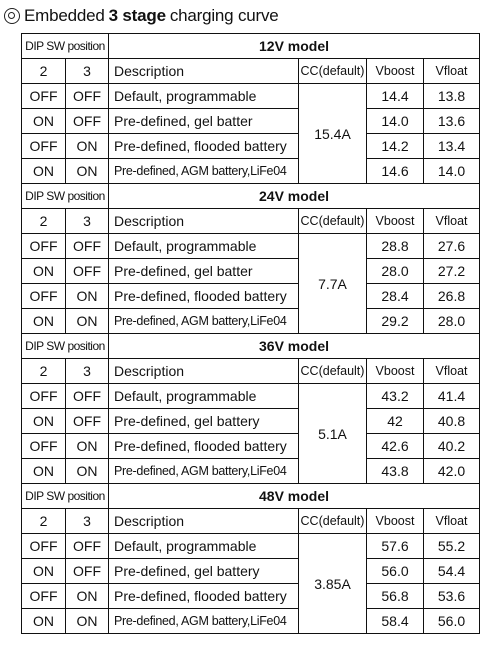 This screenshot has height=645, width=483. I want to click on vboost-value: 43.8, so click(395, 471).